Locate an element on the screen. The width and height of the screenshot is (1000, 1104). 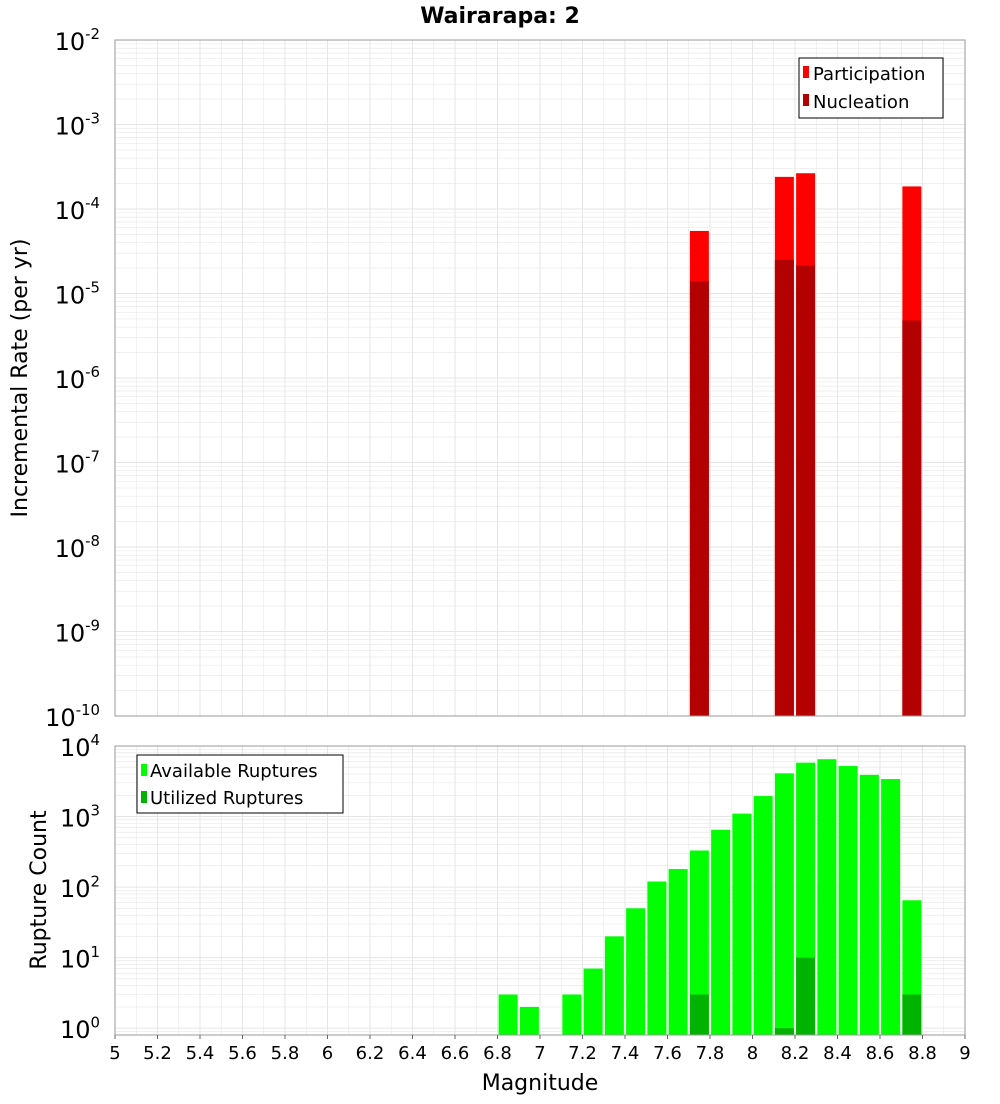
x-tick-label: 6.4 is located at coordinates (412, 1053).